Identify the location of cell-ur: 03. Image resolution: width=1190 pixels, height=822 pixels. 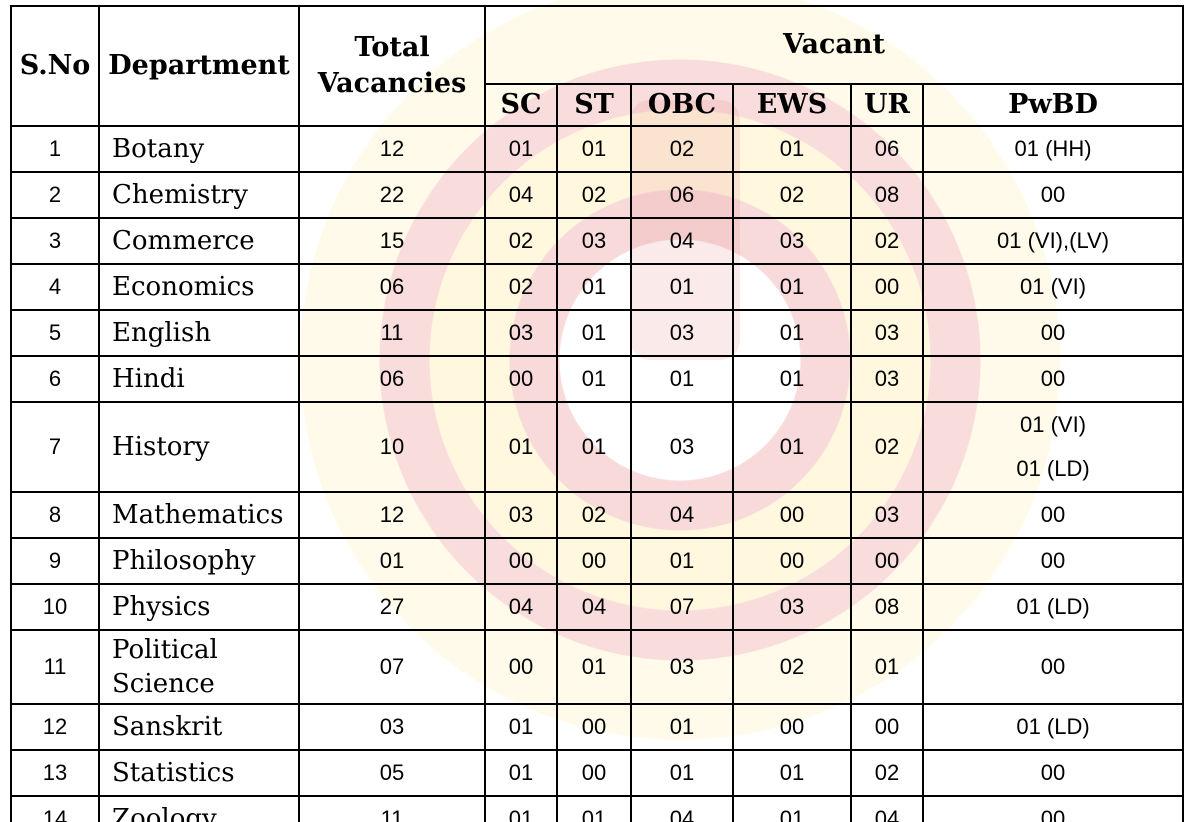
(887, 515).